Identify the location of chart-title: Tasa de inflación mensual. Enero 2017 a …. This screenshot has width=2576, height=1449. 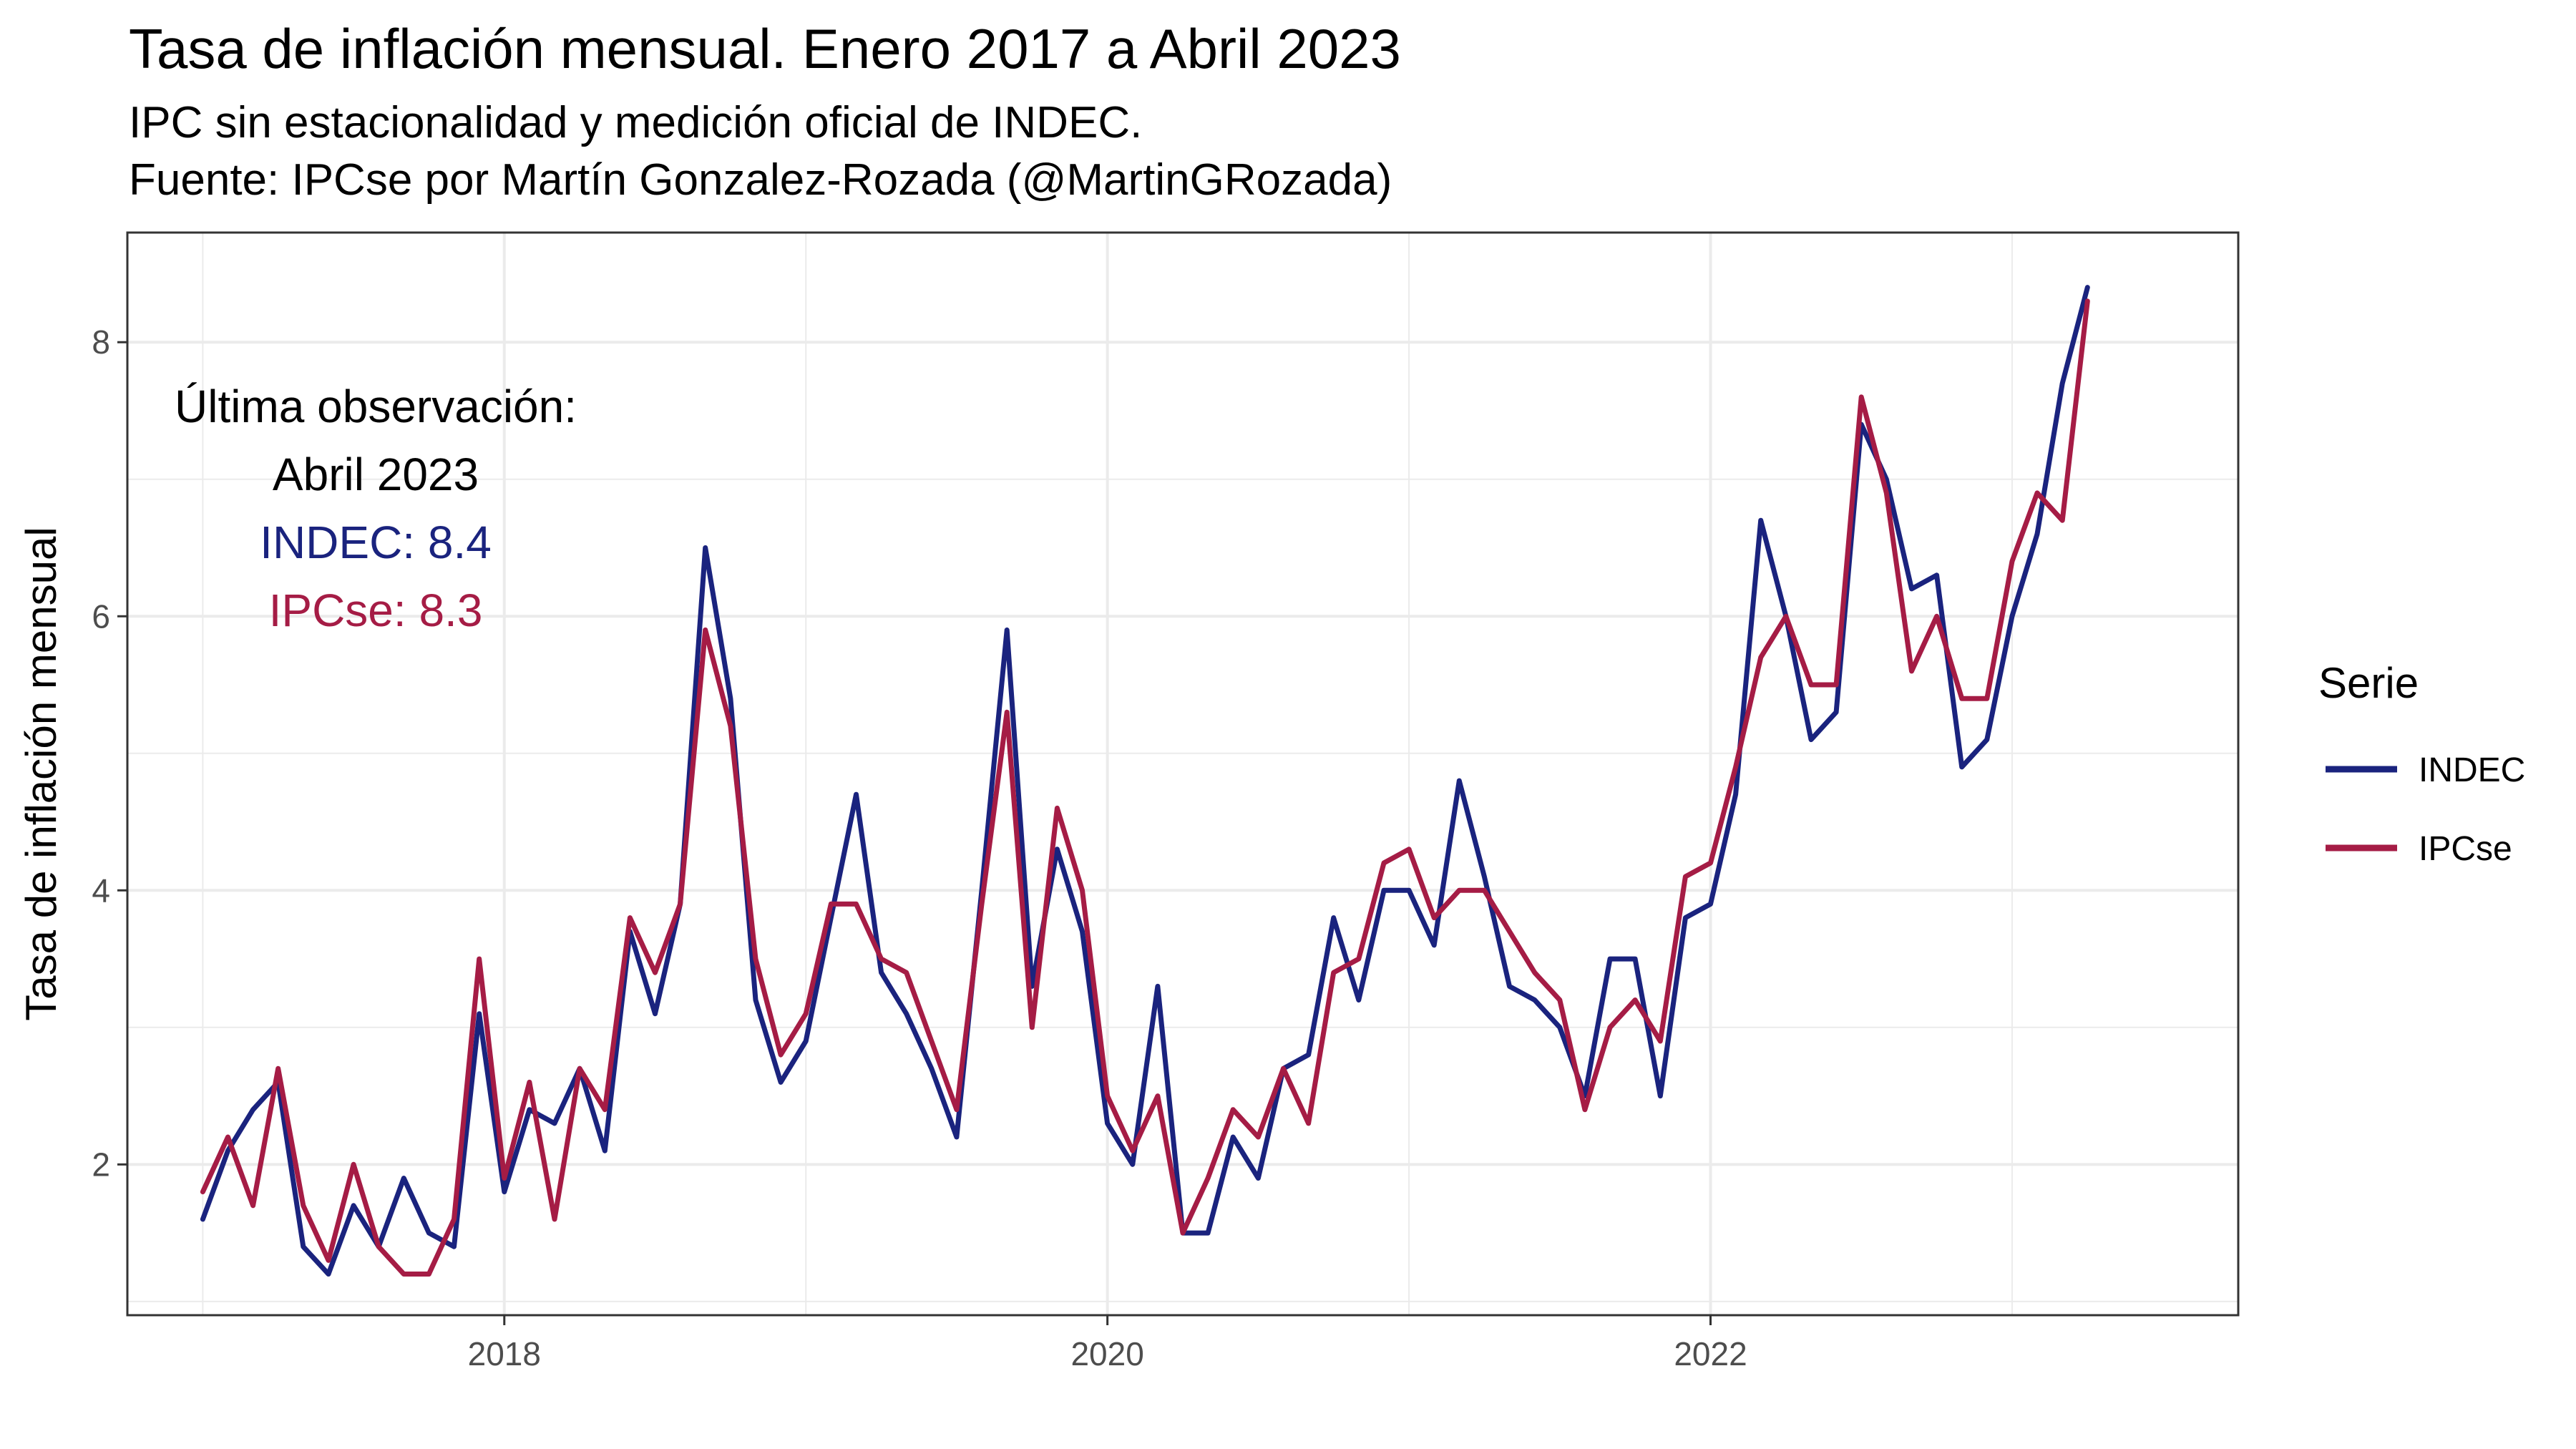
(765, 48).